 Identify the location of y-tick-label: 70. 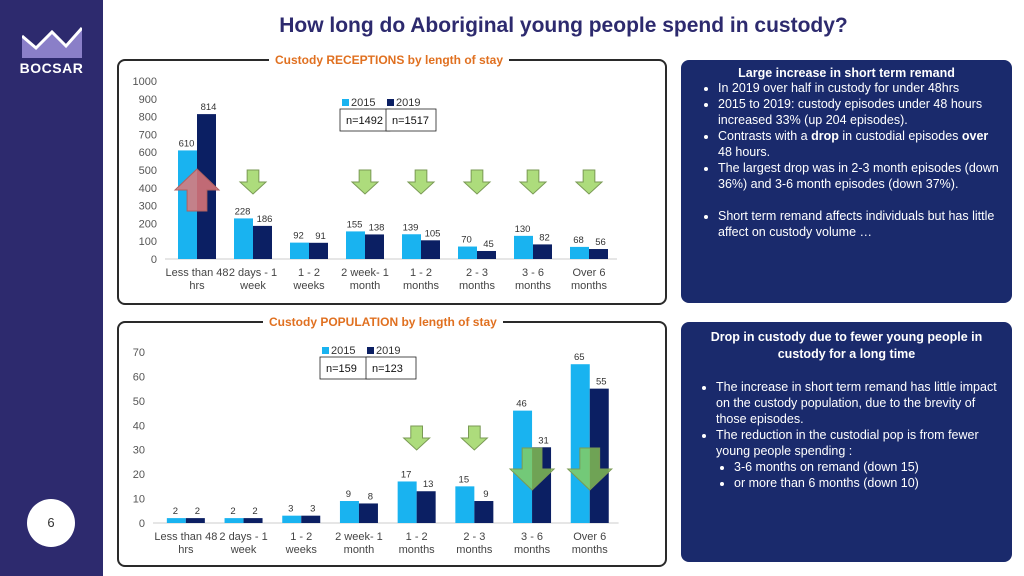
(139, 353).